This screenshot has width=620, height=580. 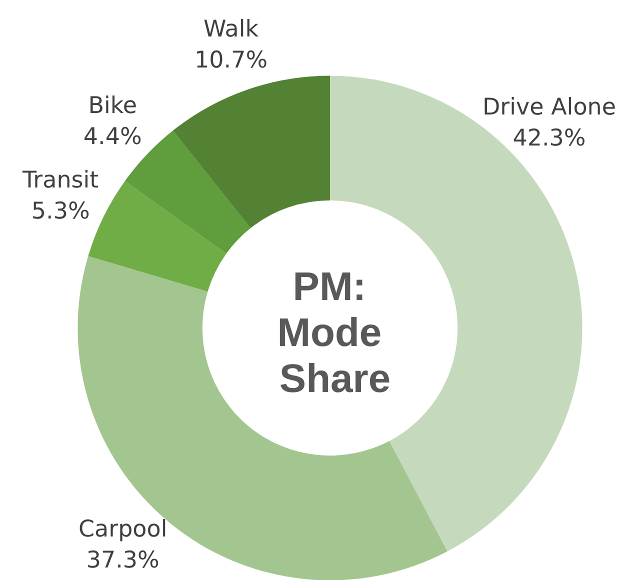 What do you see at coordinates (113, 105) in the screenshot?
I see `slice-label: Bike` at bounding box center [113, 105].